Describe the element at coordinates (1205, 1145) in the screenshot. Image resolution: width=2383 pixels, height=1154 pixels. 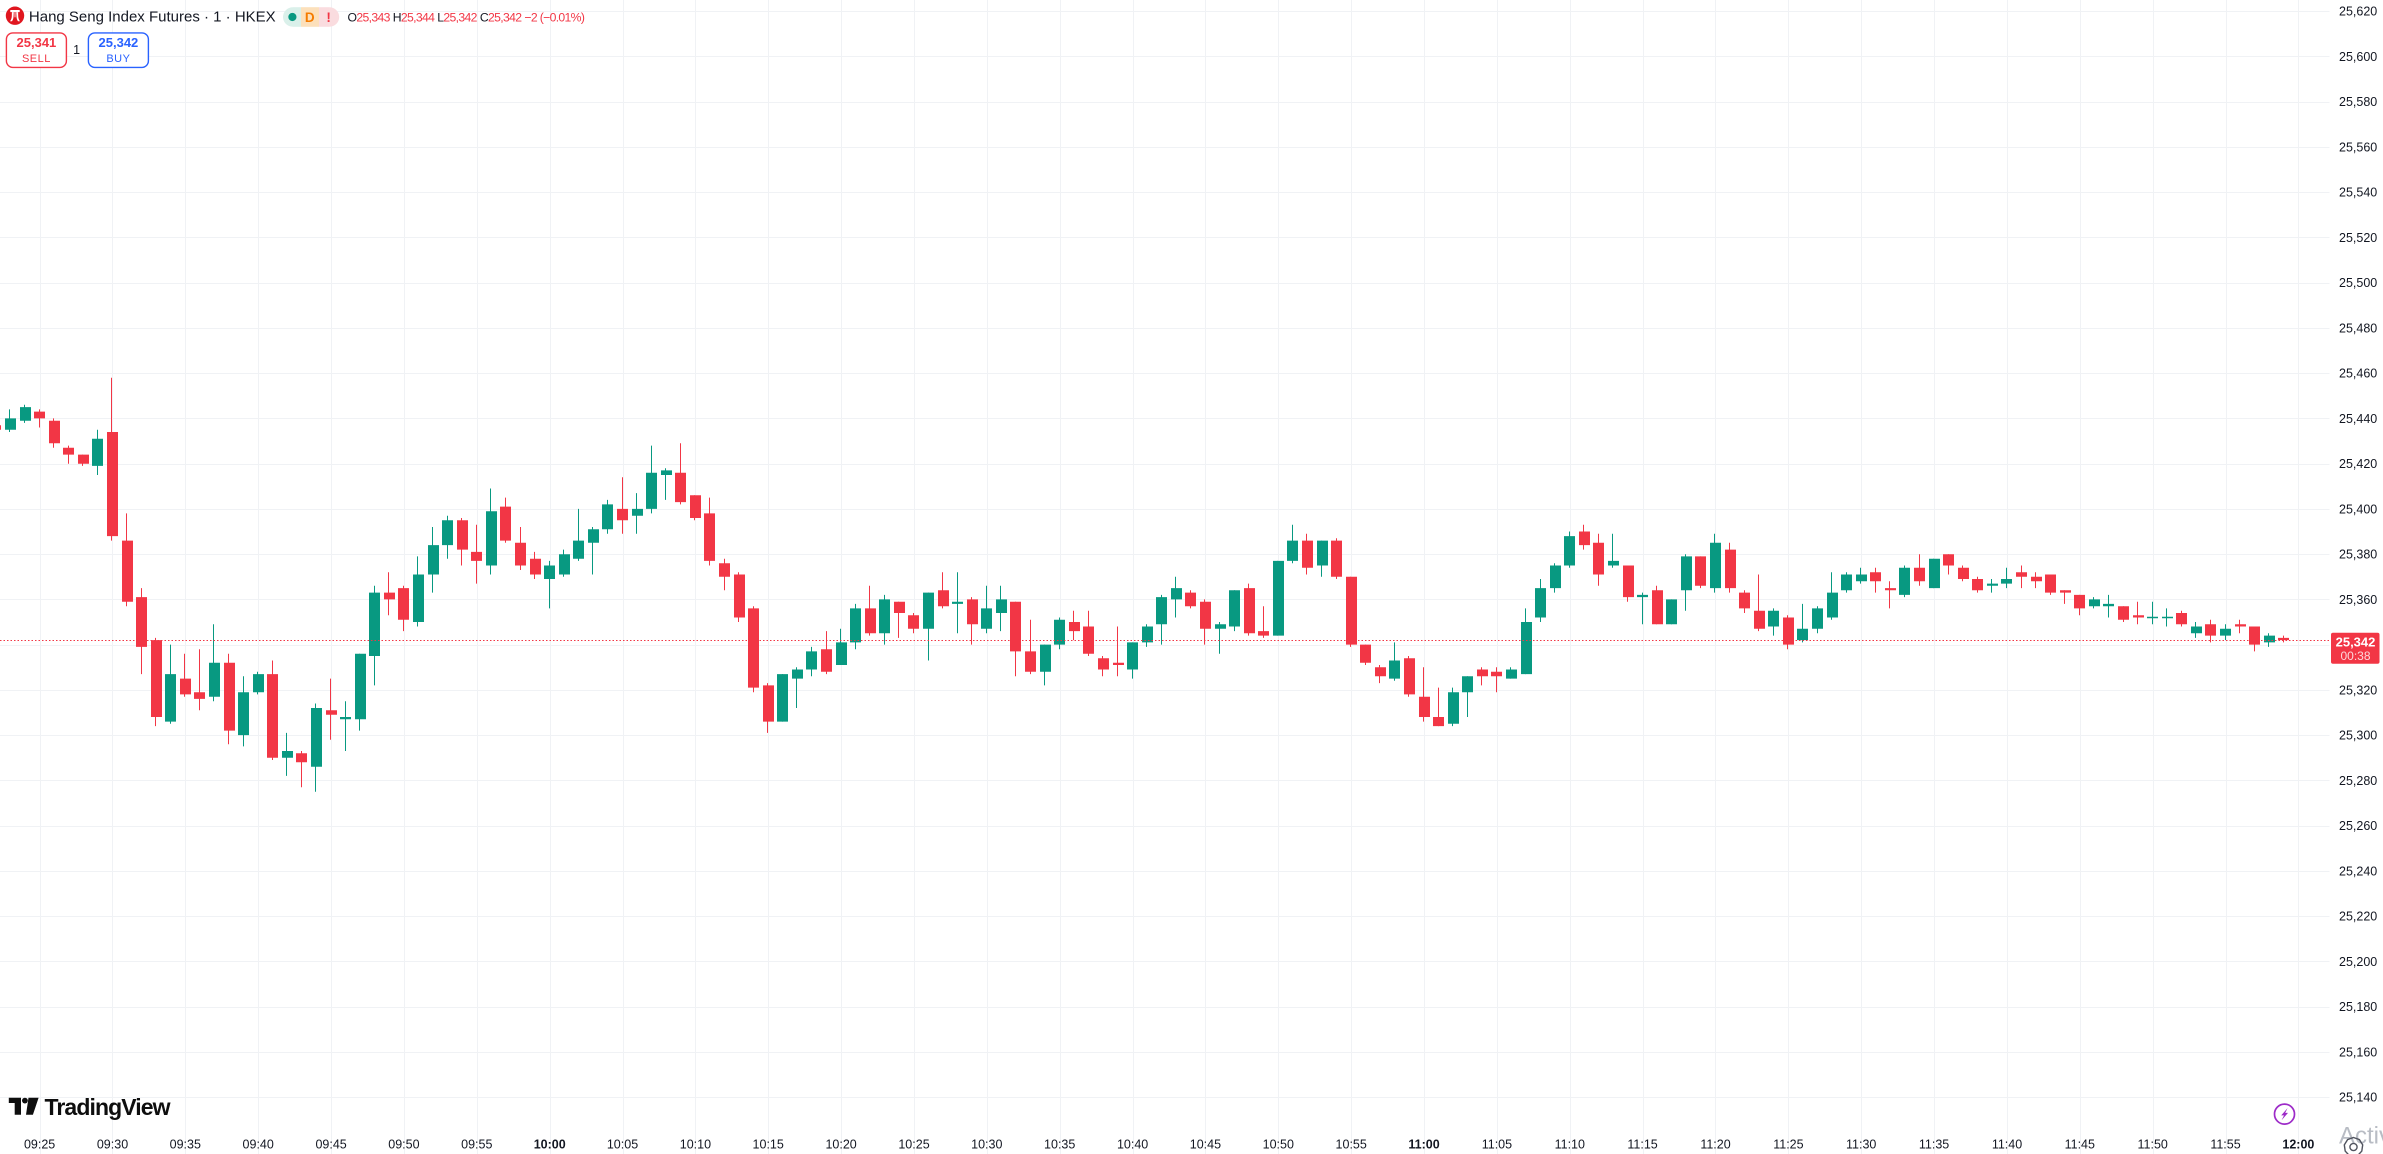
I see `svg-text: 10:45` at that location.